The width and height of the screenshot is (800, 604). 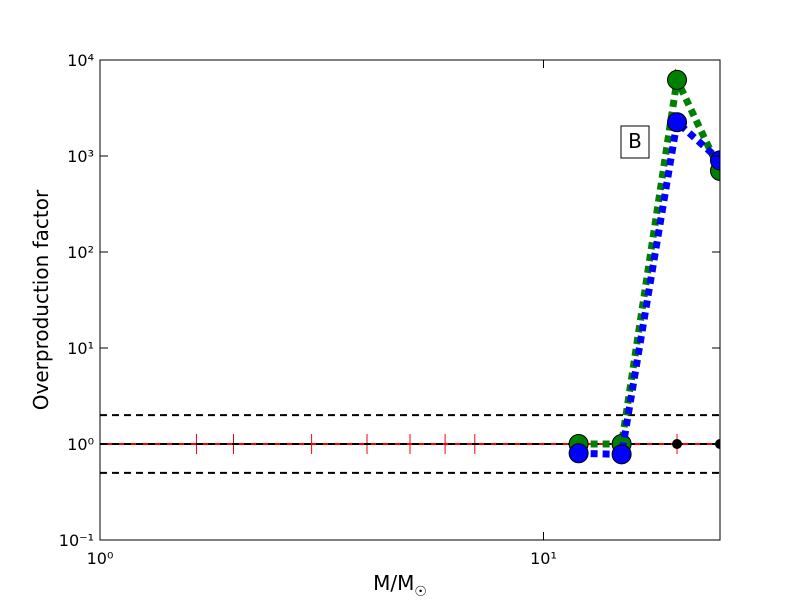 I want to click on y-tick-label: 10², so click(x=80, y=252).